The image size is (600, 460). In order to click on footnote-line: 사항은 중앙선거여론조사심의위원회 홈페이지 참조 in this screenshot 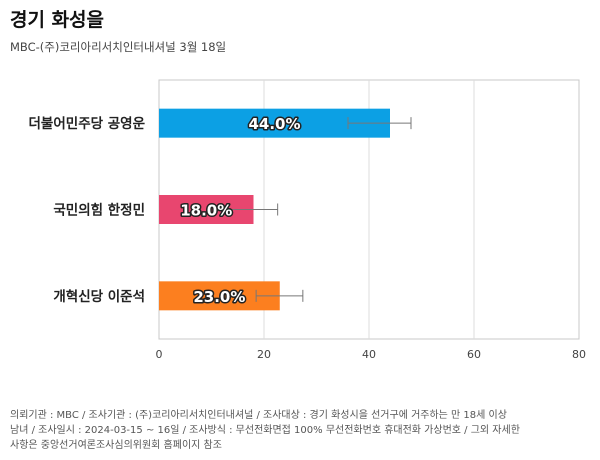, I will do `click(116, 445)`.